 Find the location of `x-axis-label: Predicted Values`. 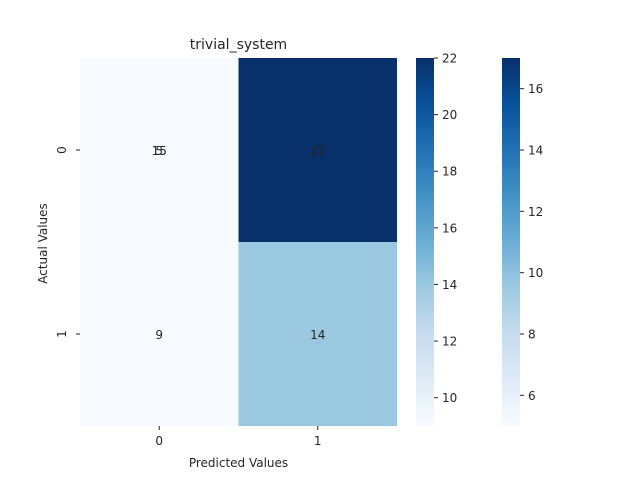

x-axis-label: Predicted Values is located at coordinates (238, 463).